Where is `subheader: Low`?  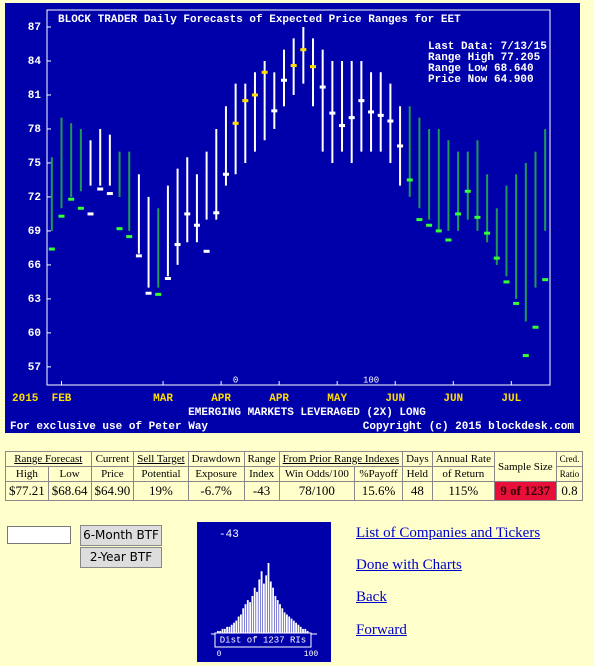 subheader: Low is located at coordinates (69, 474).